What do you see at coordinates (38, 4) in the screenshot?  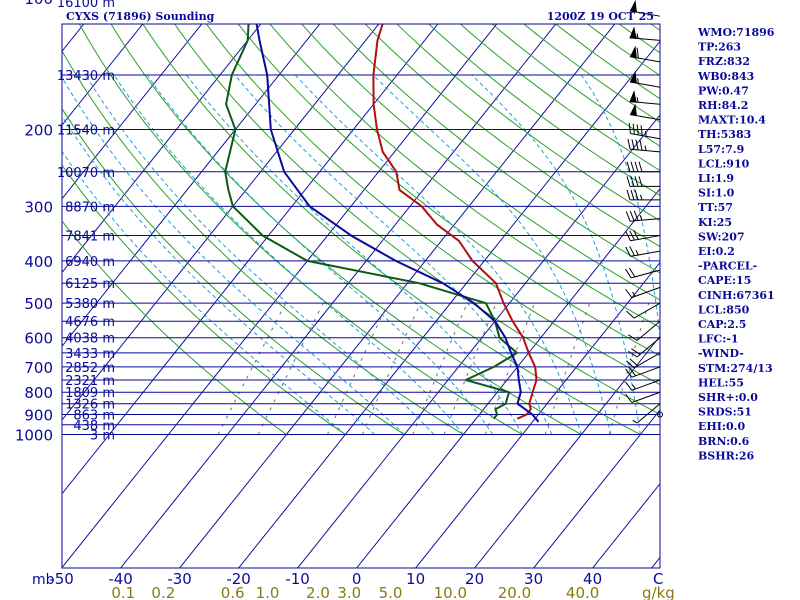 I see `pressure-tick-label: 100` at bounding box center [38, 4].